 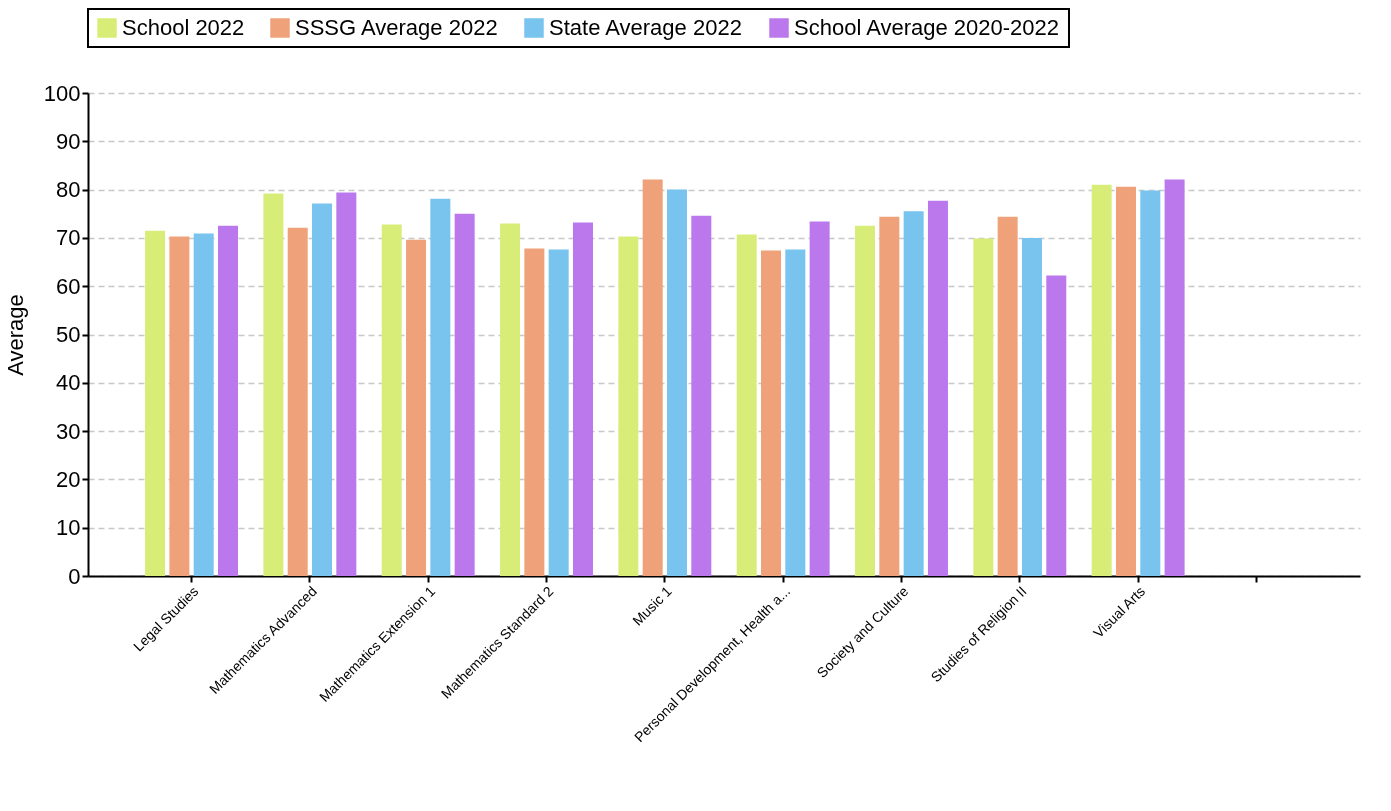 I want to click on y-tick-label: 30, so click(x=68, y=431).